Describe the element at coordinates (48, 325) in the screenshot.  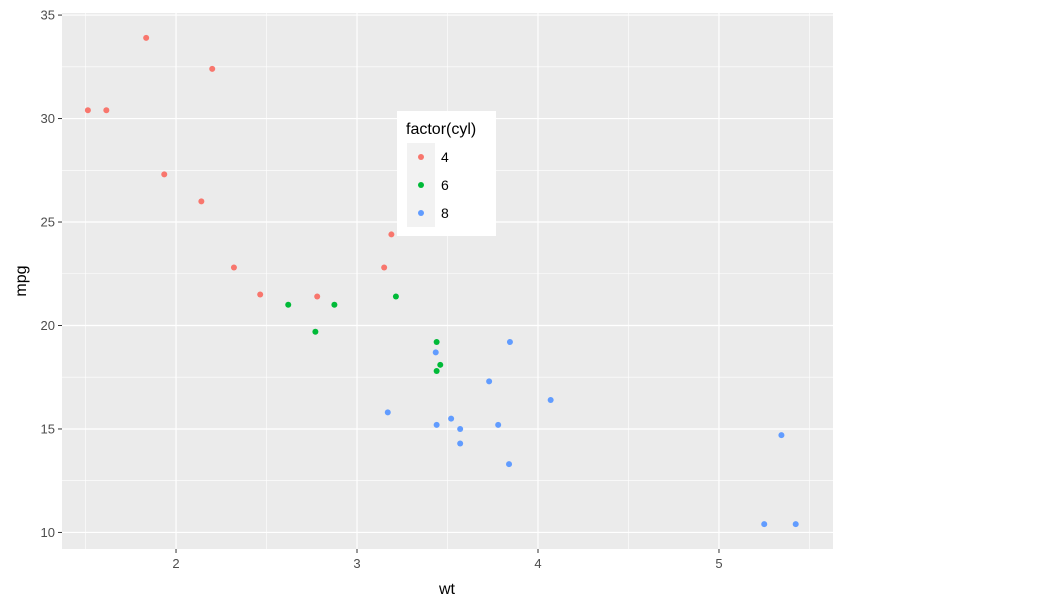
I see `y-tick-label: 20` at that location.